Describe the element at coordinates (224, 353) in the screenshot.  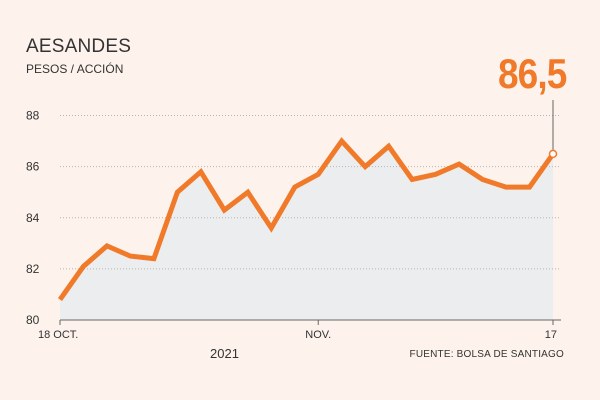
I see `year-label: 2021` at that location.